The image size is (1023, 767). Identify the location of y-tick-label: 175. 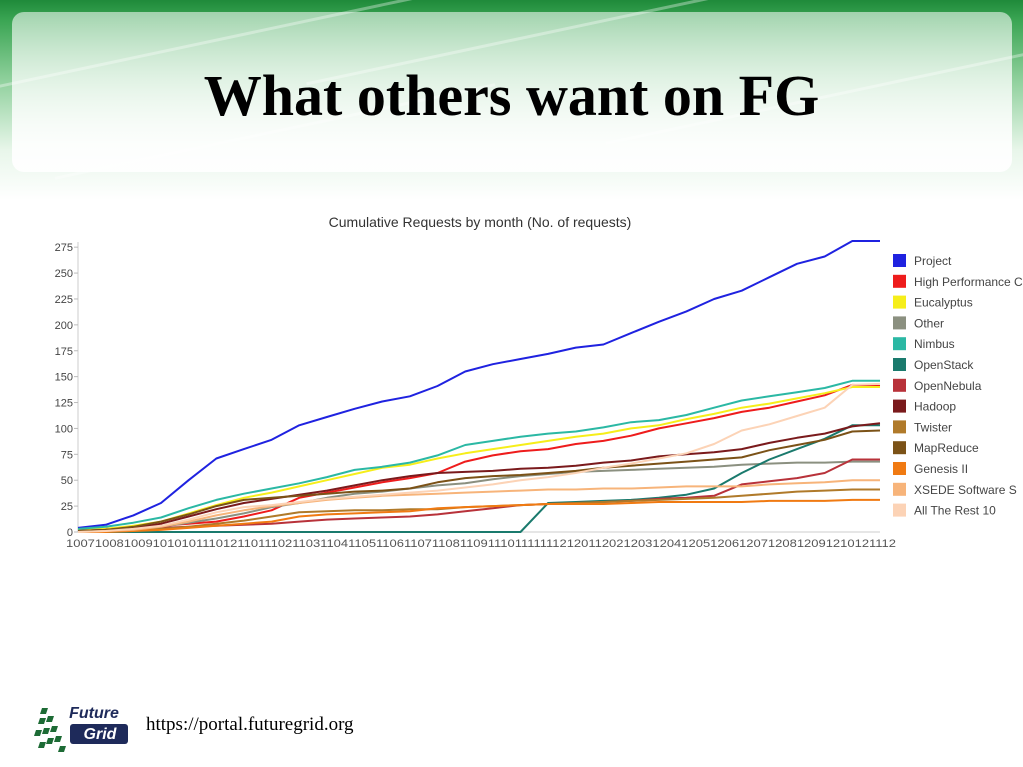
(64, 352).